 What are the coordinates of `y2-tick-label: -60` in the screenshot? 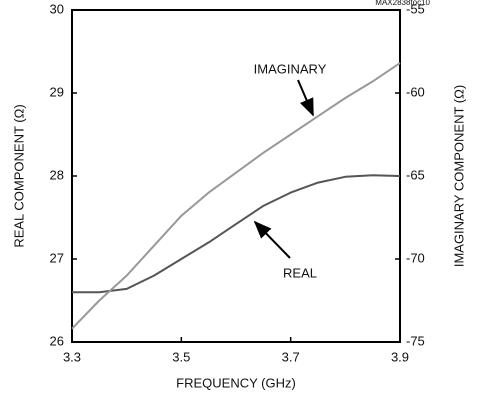 It's located at (415, 91).